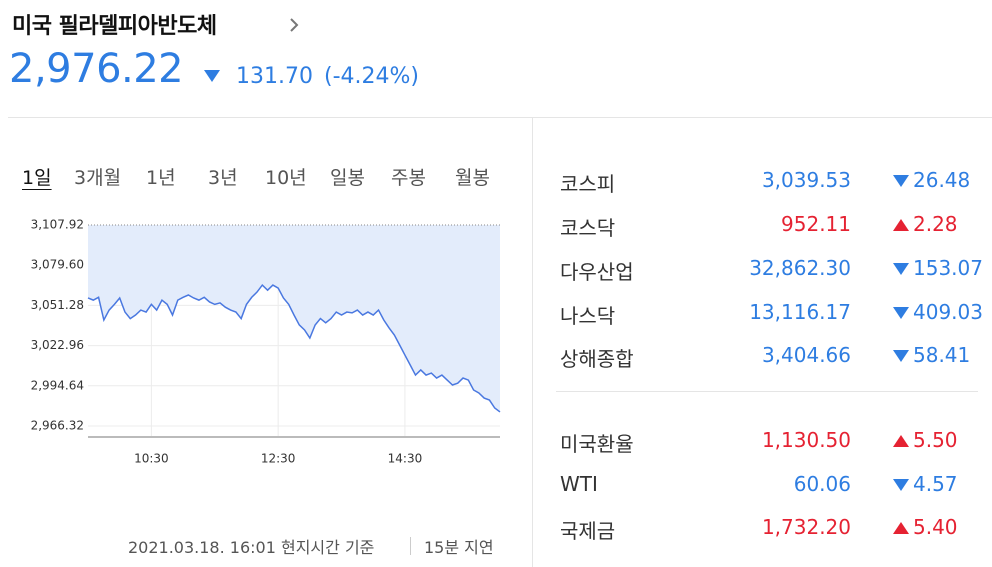 The height and width of the screenshot is (567, 992). I want to click on market-change: 2.28, so click(935, 224).